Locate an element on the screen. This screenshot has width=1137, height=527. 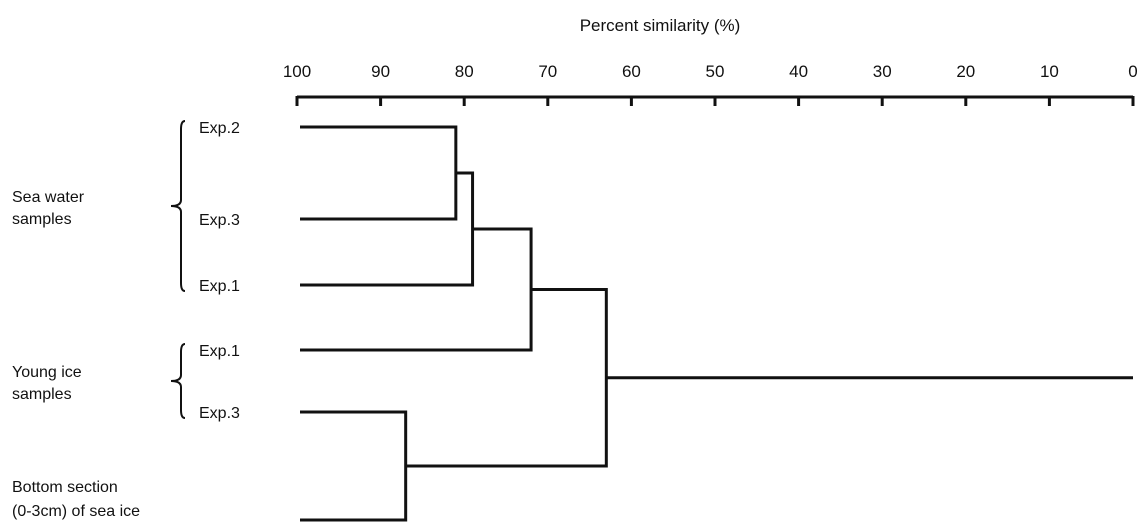
group-label: Young ice is located at coordinates (47, 372).